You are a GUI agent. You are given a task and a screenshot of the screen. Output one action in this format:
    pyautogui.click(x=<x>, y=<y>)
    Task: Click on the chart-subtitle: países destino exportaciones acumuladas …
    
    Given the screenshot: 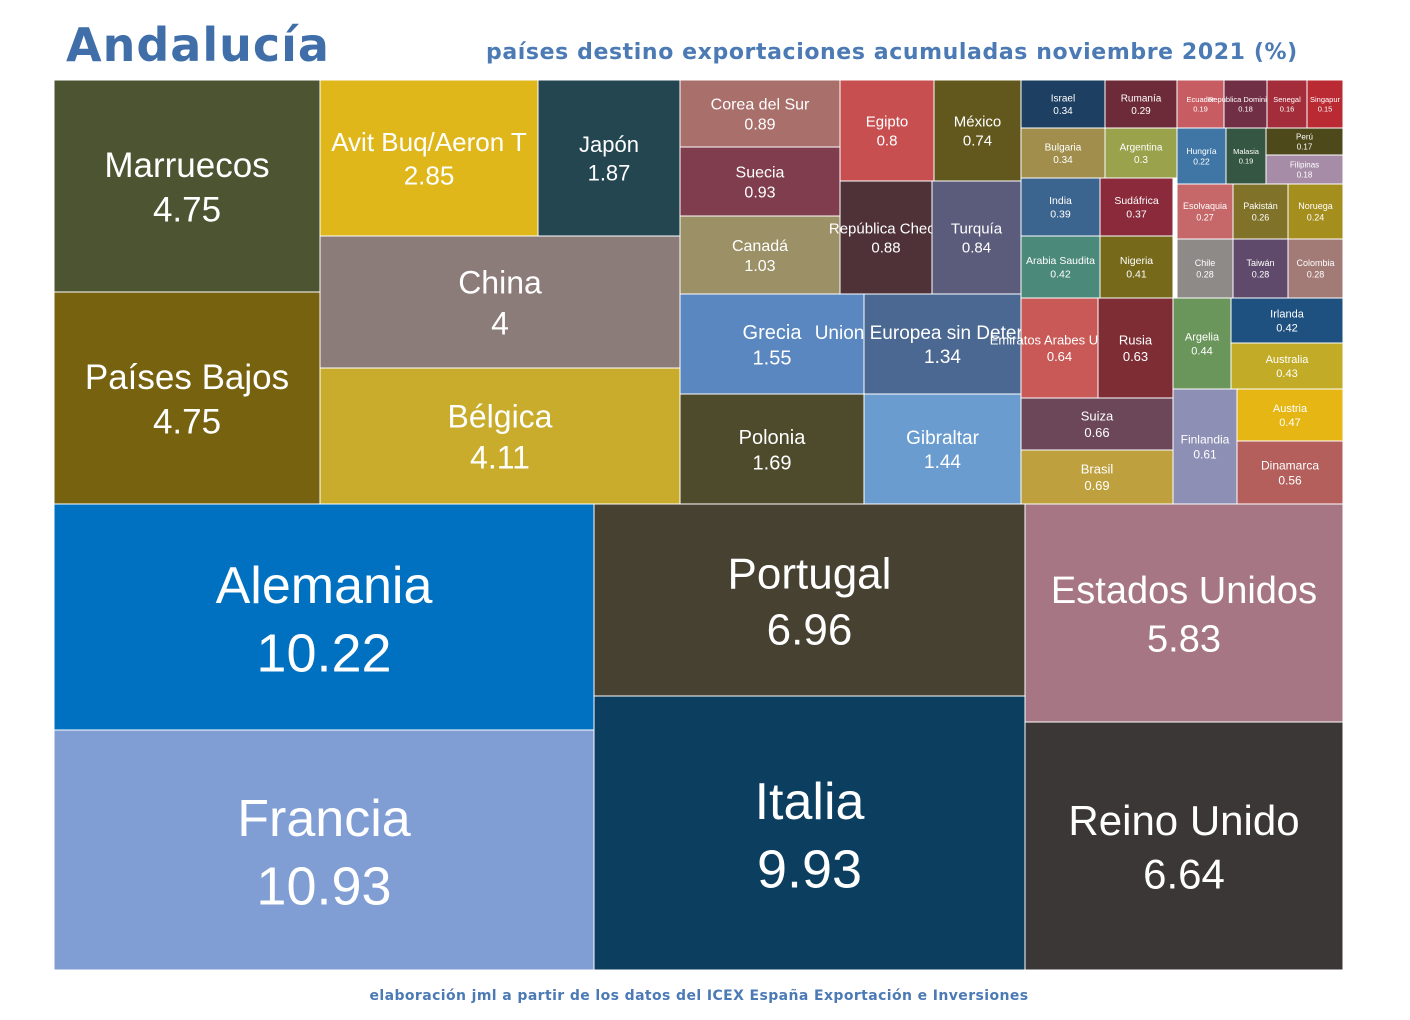 What is the action you would take?
    pyautogui.click(x=892, y=52)
    